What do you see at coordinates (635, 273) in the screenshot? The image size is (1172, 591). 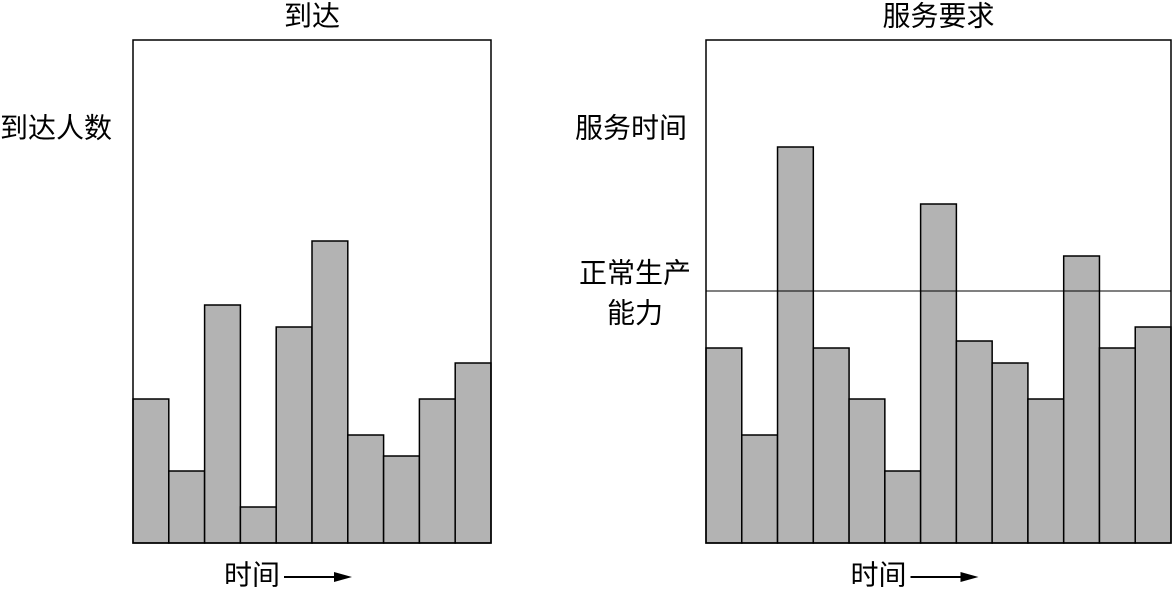 I see `reference-label: 正常生产` at bounding box center [635, 273].